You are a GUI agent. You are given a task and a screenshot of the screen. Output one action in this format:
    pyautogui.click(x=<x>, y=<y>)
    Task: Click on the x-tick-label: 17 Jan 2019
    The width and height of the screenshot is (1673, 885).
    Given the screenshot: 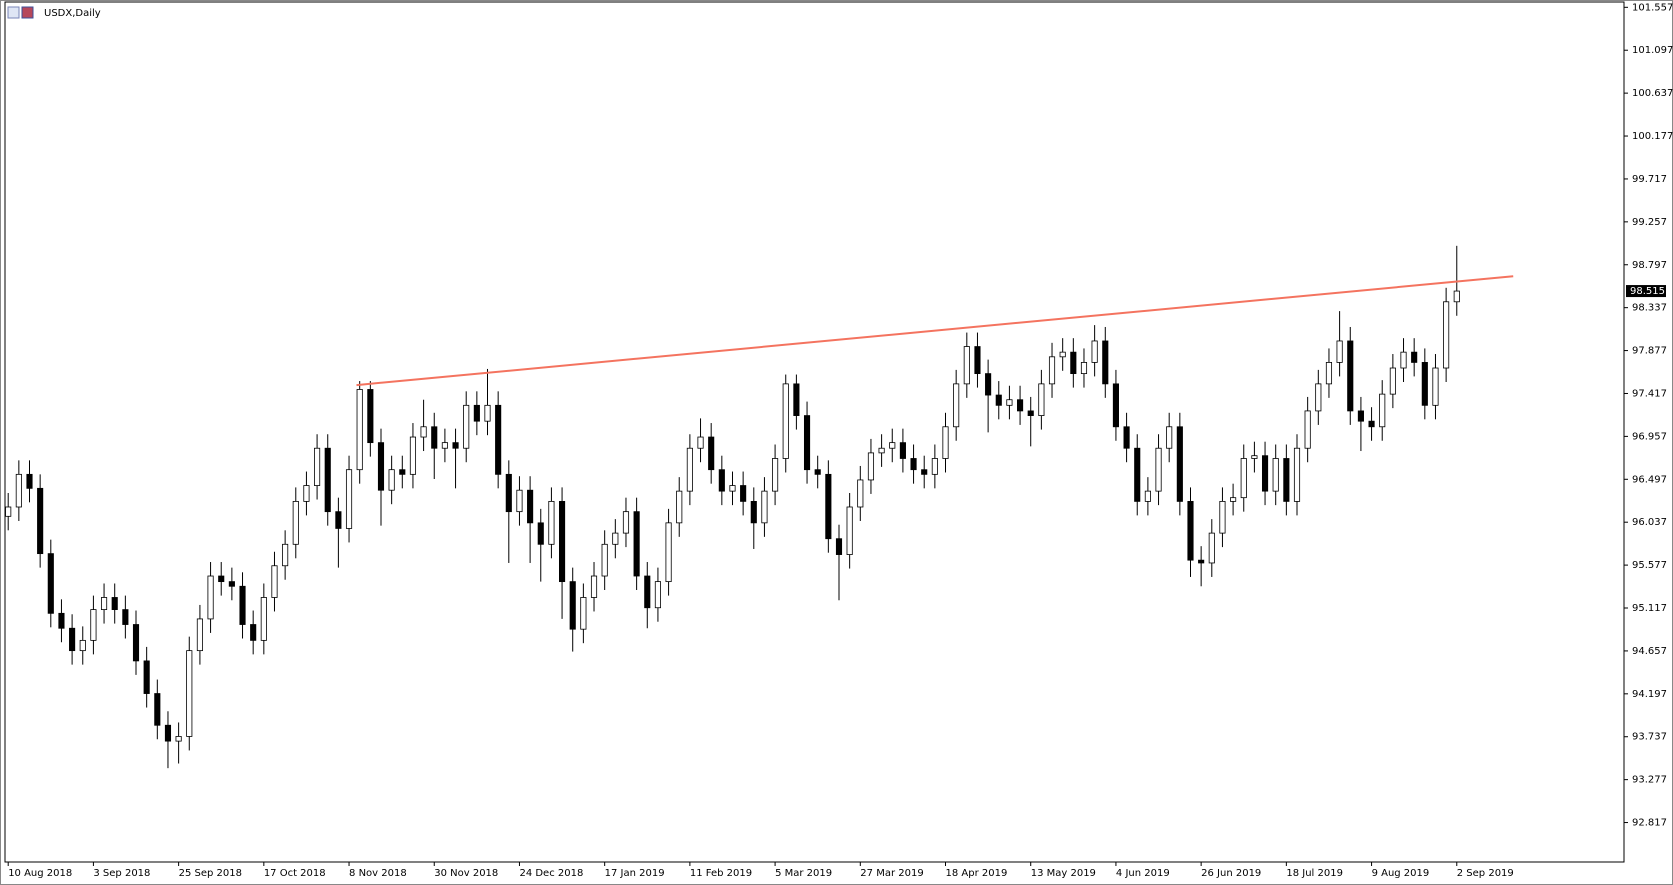 What is the action you would take?
    pyautogui.click(x=635, y=873)
    